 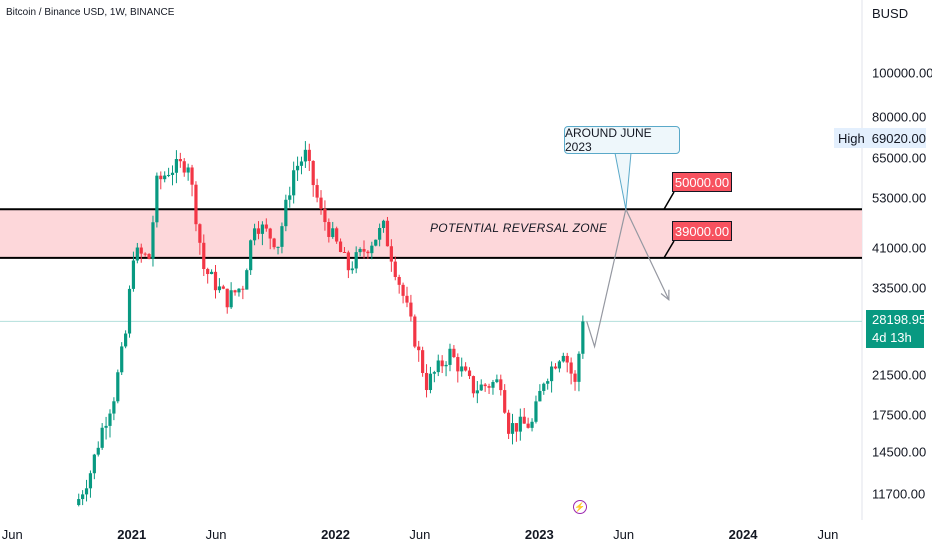 What do you see at coordinates (335, 534) in the screenshot?
I see `time-tick-label: 2022` at bounding box center [335, 534].